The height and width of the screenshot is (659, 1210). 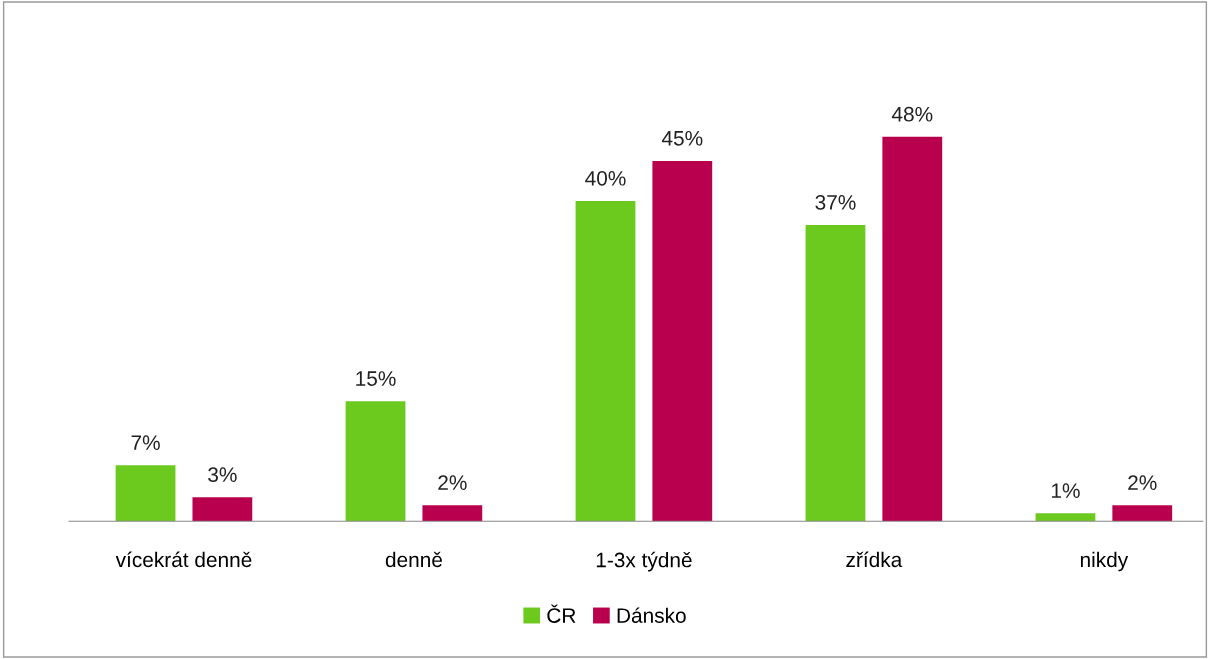 I want to click on data-label: 37%, so click(x=835, y=202).